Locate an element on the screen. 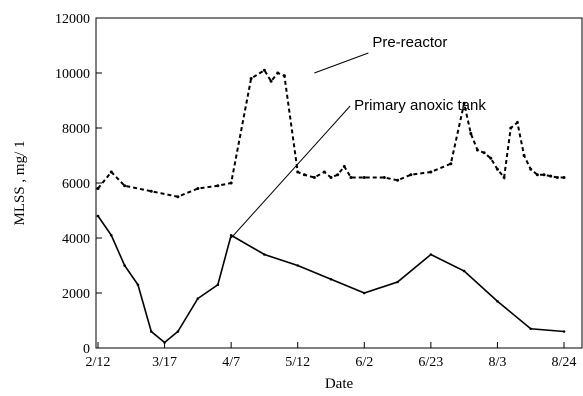 The image size is (583, 396). y-tick-label: 6000 is located at coordinates (76, 184).